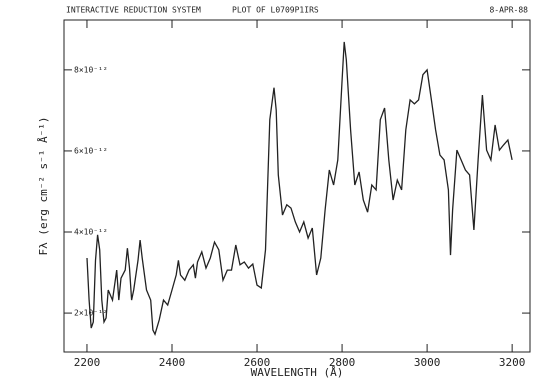 The image size is (539, 381). I want to click on x-tick-label: 2600, so click(257, 362).